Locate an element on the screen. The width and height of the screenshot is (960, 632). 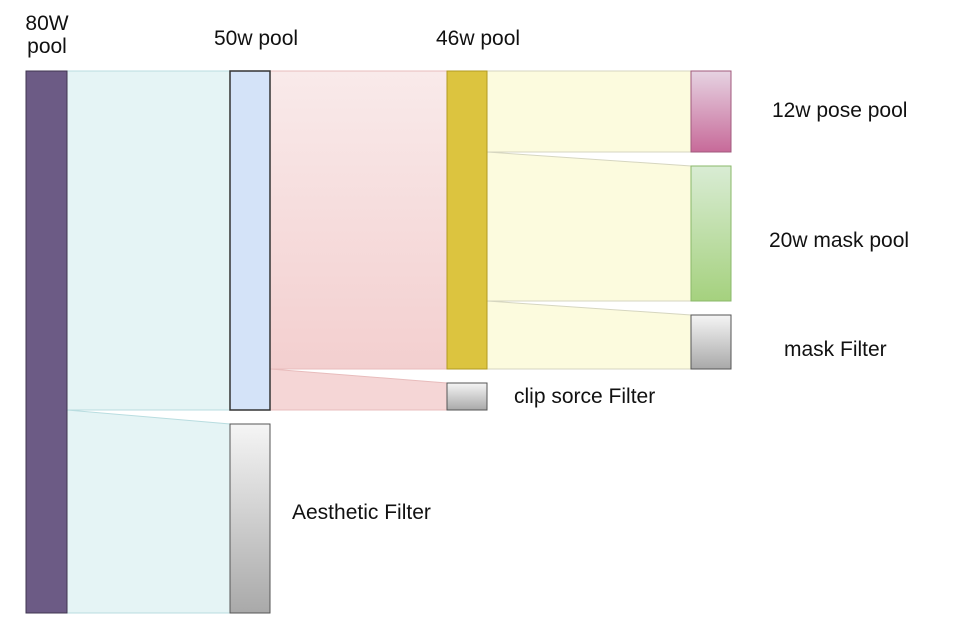
node-50w-pool is located at coordinates (250, 240).